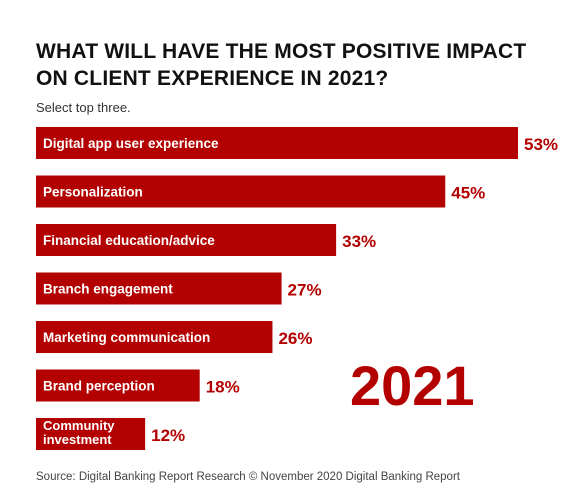  I want to click on bar-row: Digital app user experience 53%, so click(297, 143).